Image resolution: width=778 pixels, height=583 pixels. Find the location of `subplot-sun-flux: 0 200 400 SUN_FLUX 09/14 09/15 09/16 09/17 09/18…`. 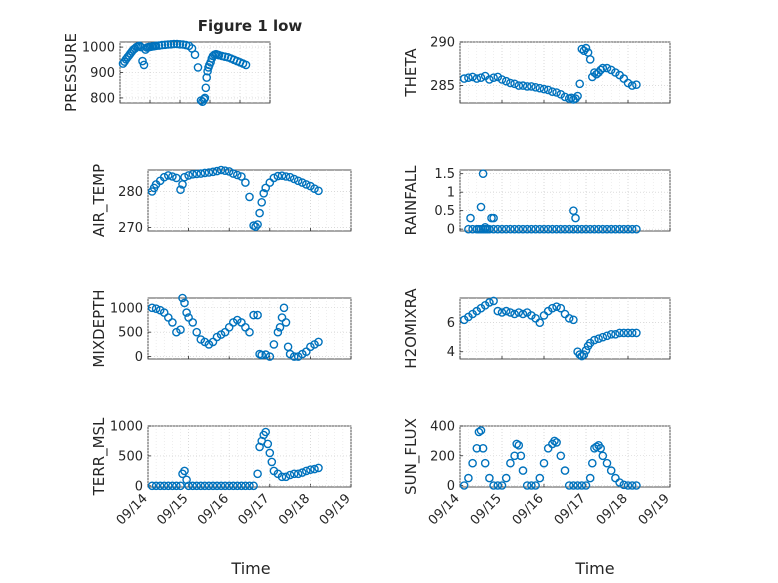

subplot-sun-flux: 0 200 400 SUN_FLUX 09/14 09/15 09/16 09/17 09/18… is located at coordinates (537, 473).